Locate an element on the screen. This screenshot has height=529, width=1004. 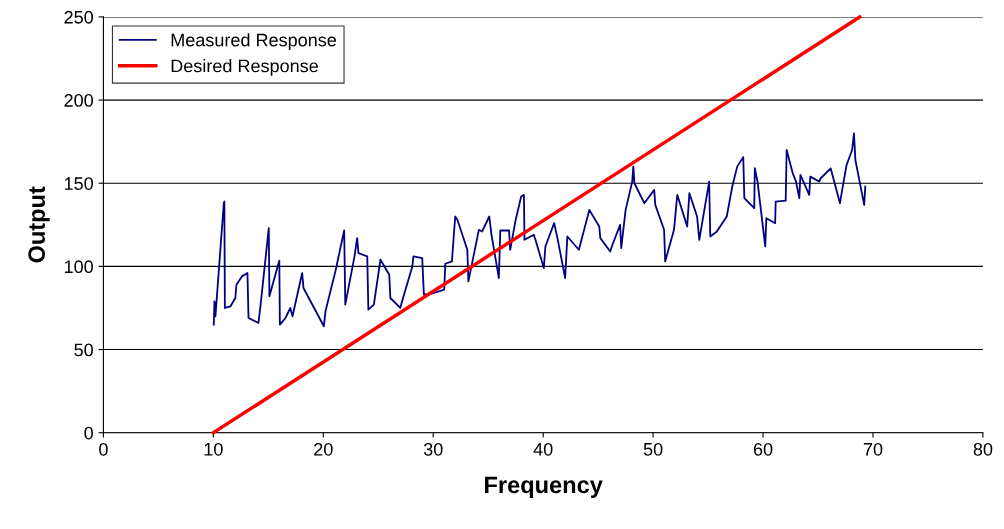
x-tick-label: 20 is located at coordinates (323, 449).